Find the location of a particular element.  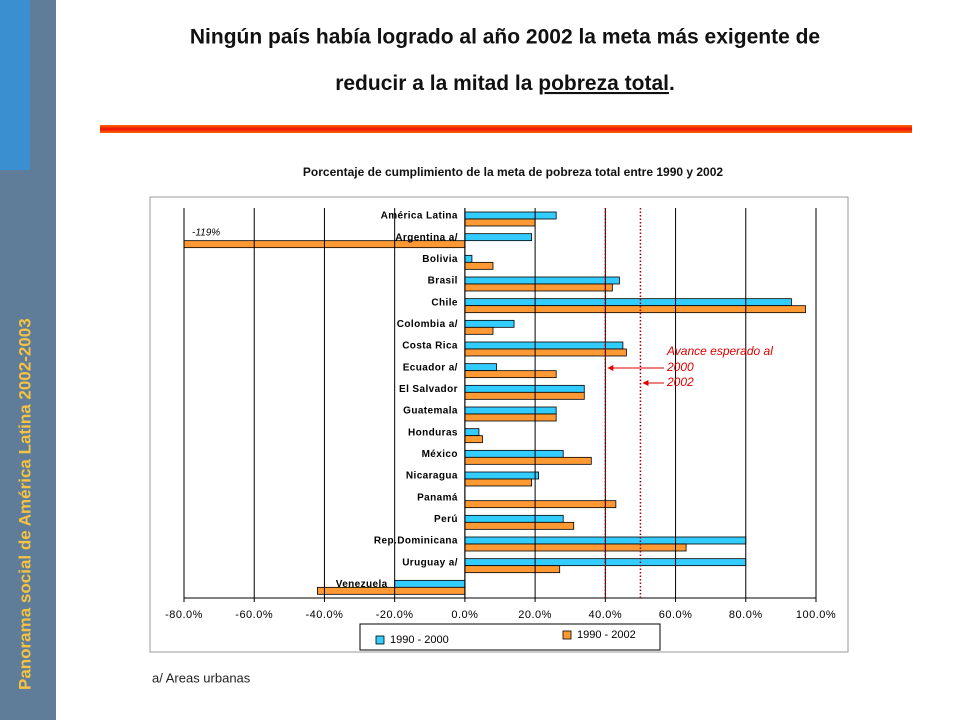

category-label: México is located at coordinates (440, 454).